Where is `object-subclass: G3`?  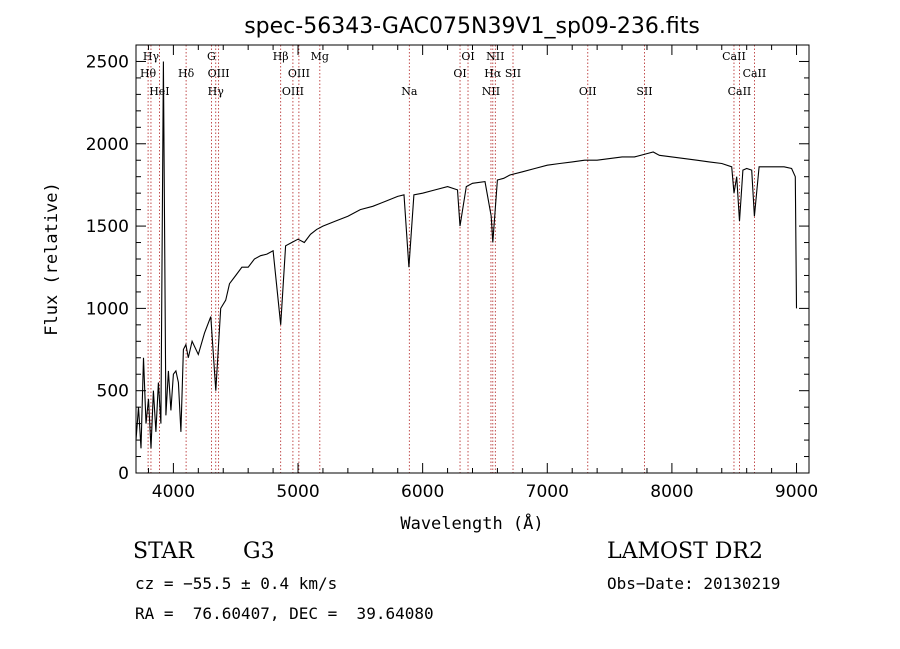 object-subclass: G3 is located at coordinates (259, 551).